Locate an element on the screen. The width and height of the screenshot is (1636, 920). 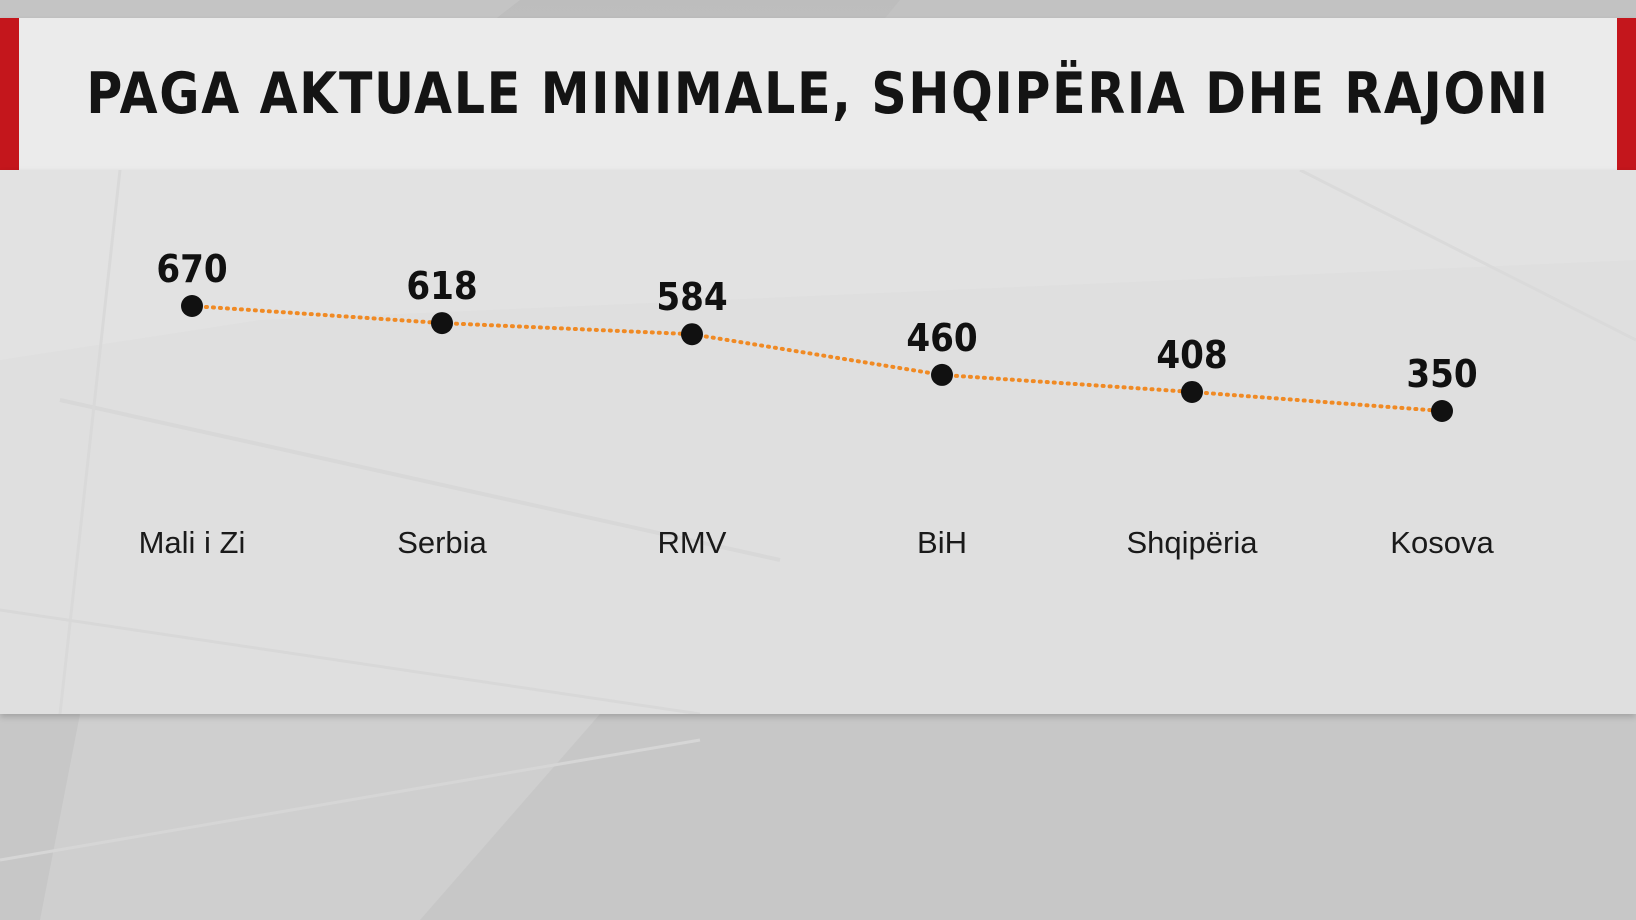
accent-bar-right is located at coordinates (1626, 94).